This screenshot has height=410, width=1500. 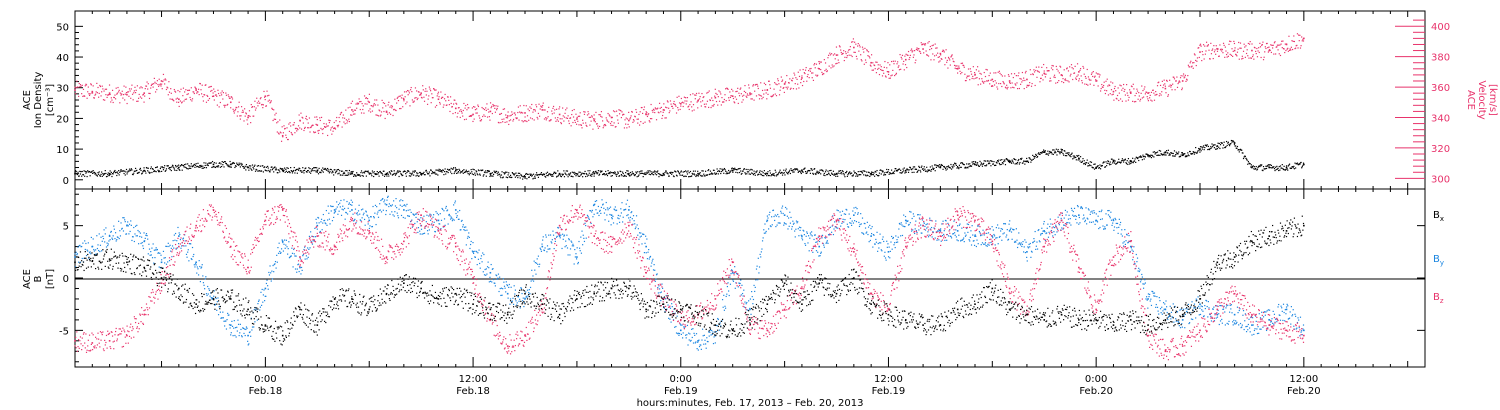 I want to click on density-point, so click(x=1079, y=158).